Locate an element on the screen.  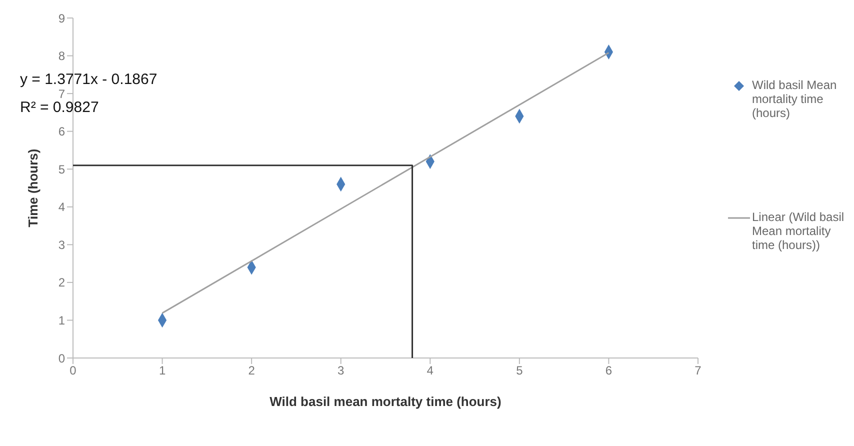
x-tick-label: 1 is located at coordinates (162, 371).